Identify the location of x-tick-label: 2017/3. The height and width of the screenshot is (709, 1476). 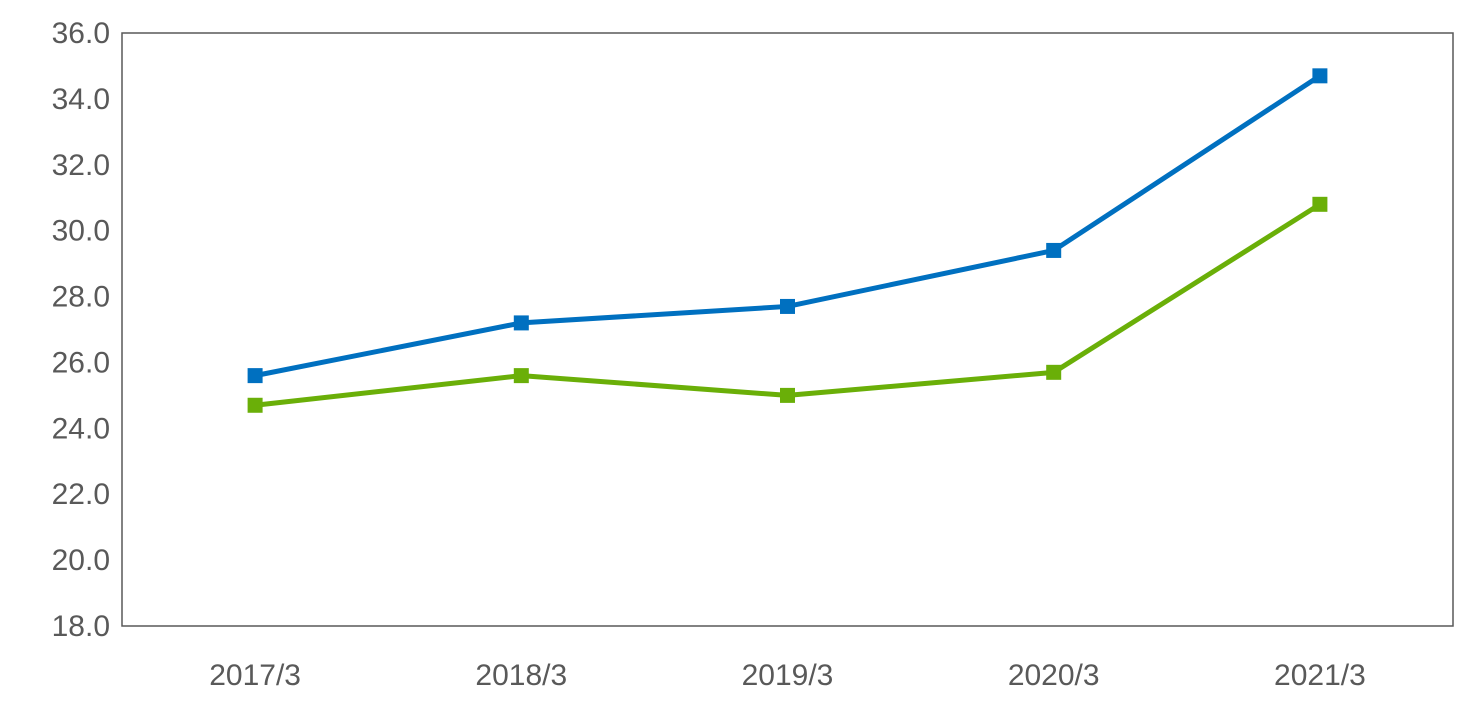
(255, 675).